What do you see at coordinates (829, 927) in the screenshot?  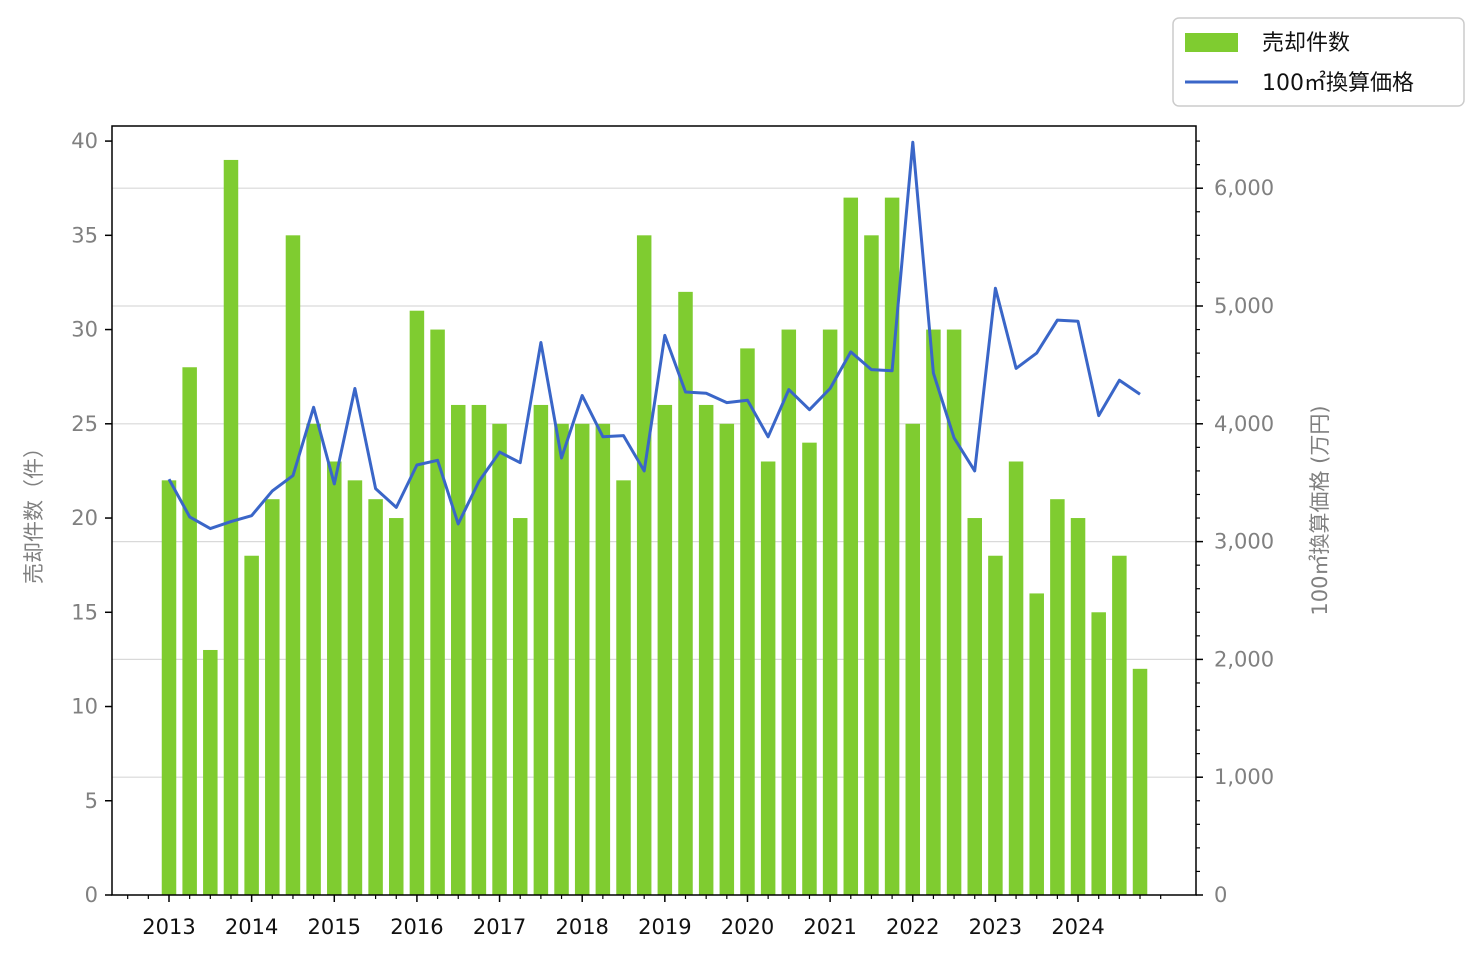 I see `x-tick-label: 2021` at bounding box center [829, 927].